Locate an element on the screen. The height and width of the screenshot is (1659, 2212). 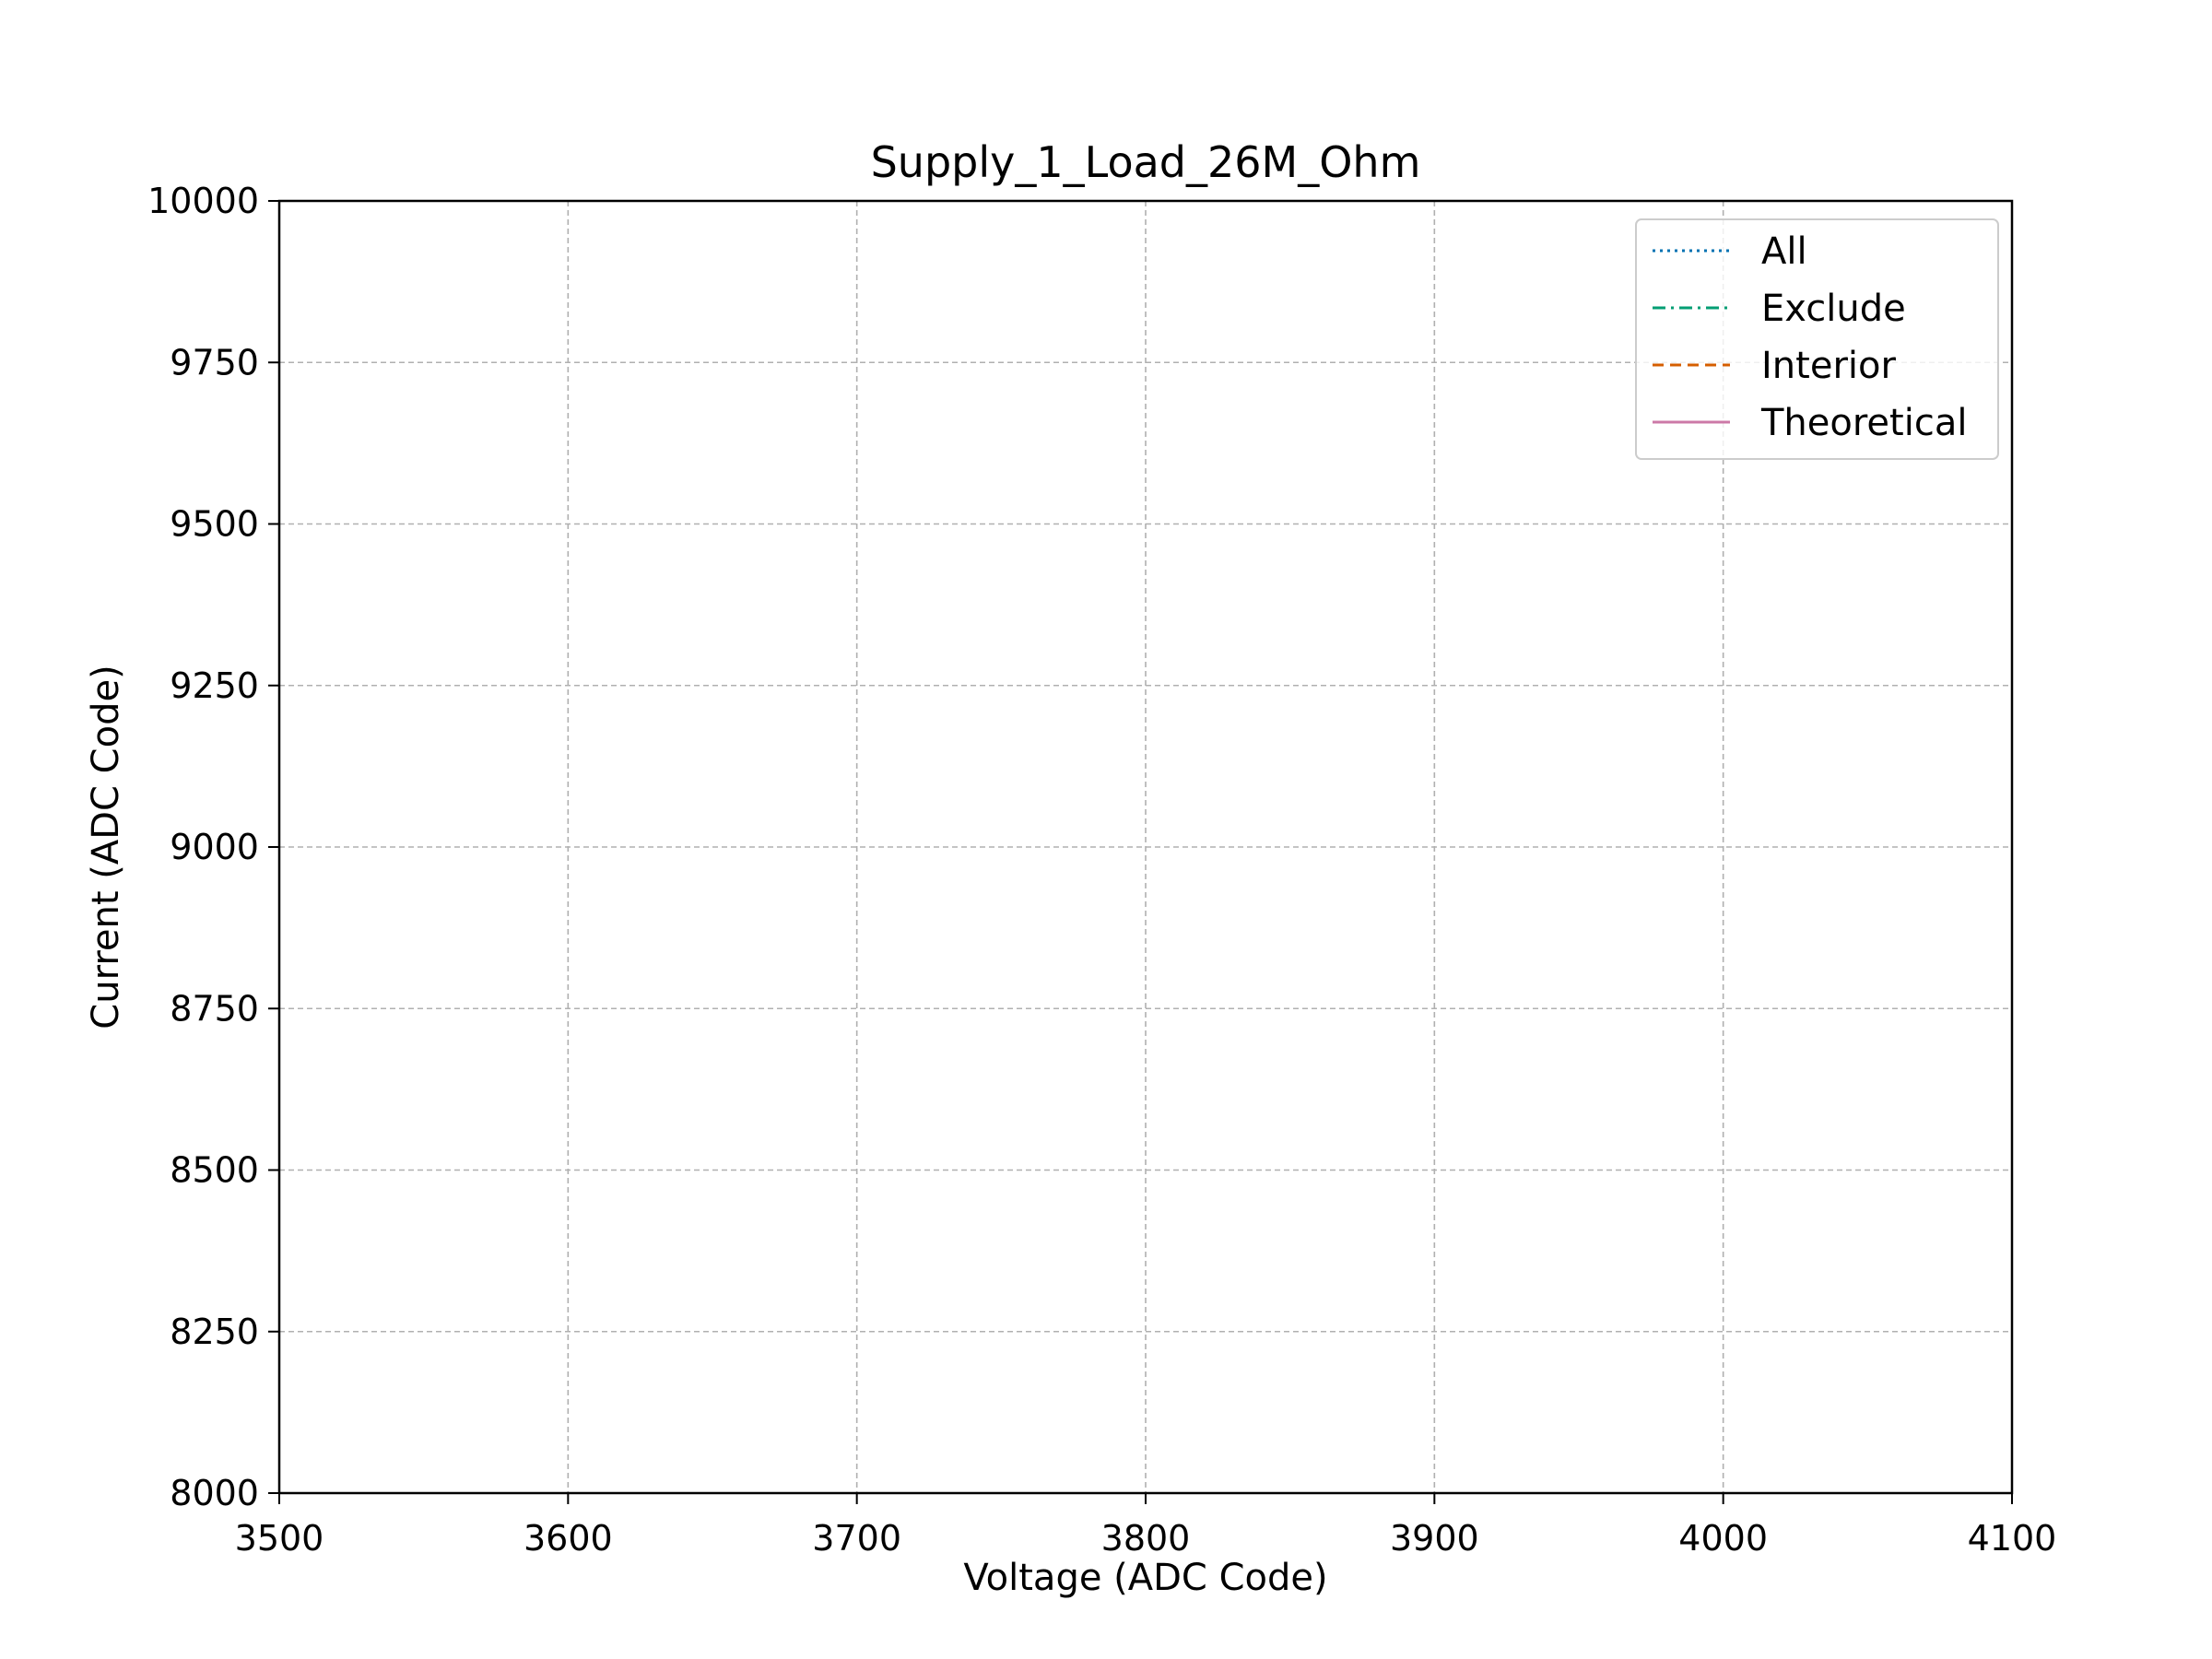
y-tick-label: 9000 is located at coordinates (214, 847).